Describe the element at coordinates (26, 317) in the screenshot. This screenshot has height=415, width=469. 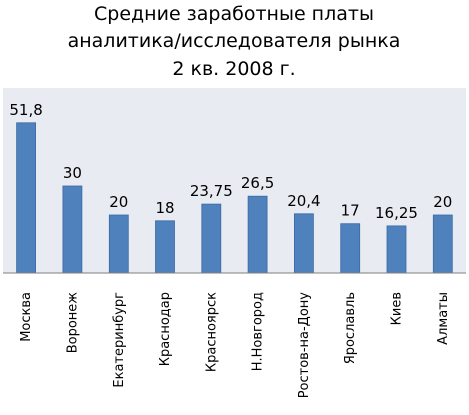
I see `category-label-1: Москва` at that location.